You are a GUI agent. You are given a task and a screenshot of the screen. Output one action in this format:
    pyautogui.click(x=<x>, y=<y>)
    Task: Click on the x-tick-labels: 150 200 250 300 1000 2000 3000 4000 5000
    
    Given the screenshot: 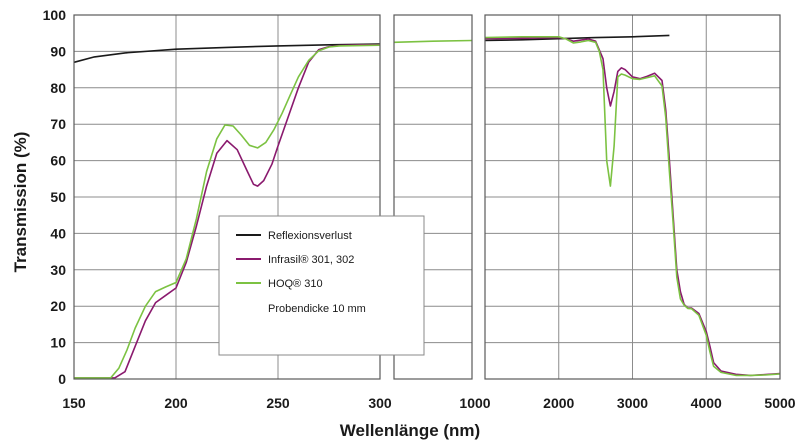 What is the action you would take?
    pyautogui.click(x=428, y=403)
    